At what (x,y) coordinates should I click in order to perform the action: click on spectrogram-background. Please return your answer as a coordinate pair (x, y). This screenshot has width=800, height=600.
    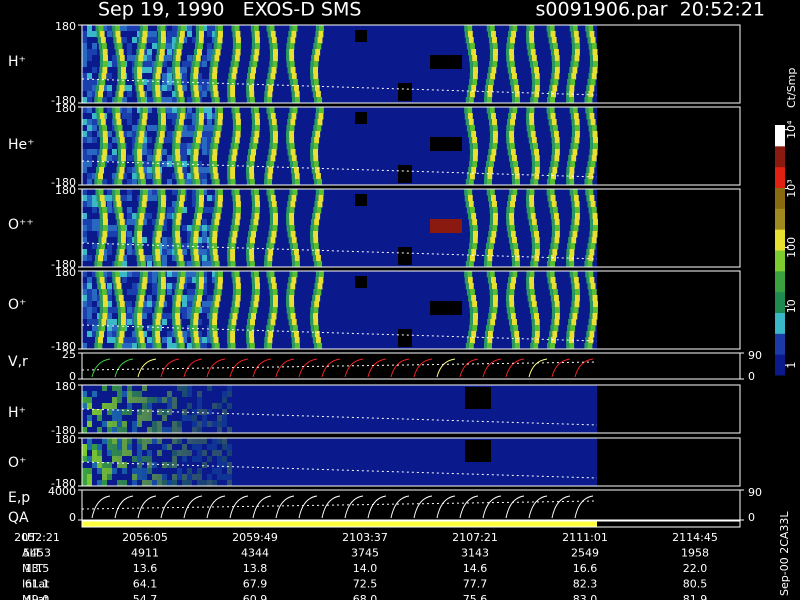
    Looking at the image, I should click on (339, 462).